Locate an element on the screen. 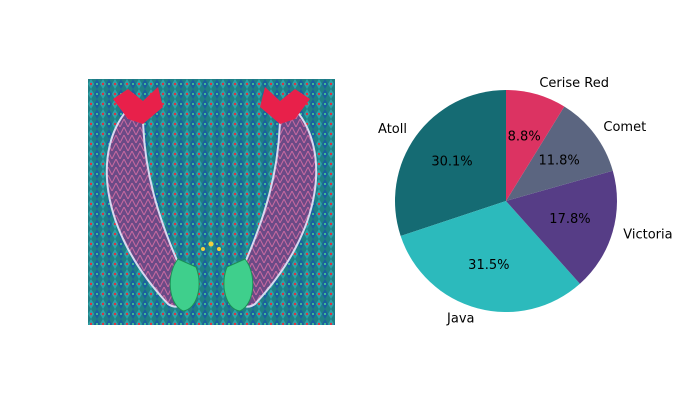 This screenshot has width=700, height=400. slice-label-atoll: Atoll is located at coordinates (392, 129).